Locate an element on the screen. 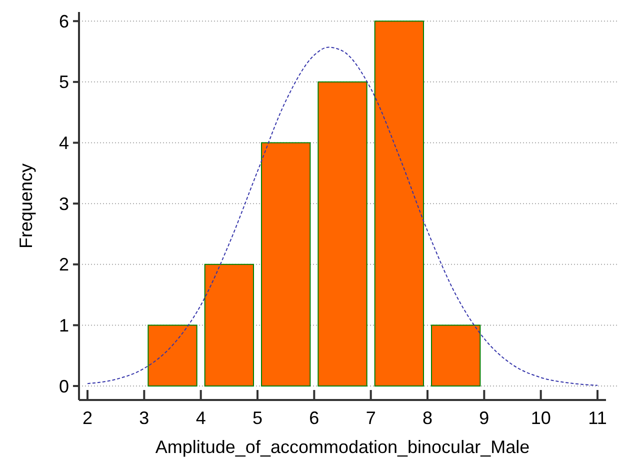 This screenshot has width=618, height=465. x-axis-title: Amplitude_of_accommodation_binocular_Male is located at coordinates (342, 447).